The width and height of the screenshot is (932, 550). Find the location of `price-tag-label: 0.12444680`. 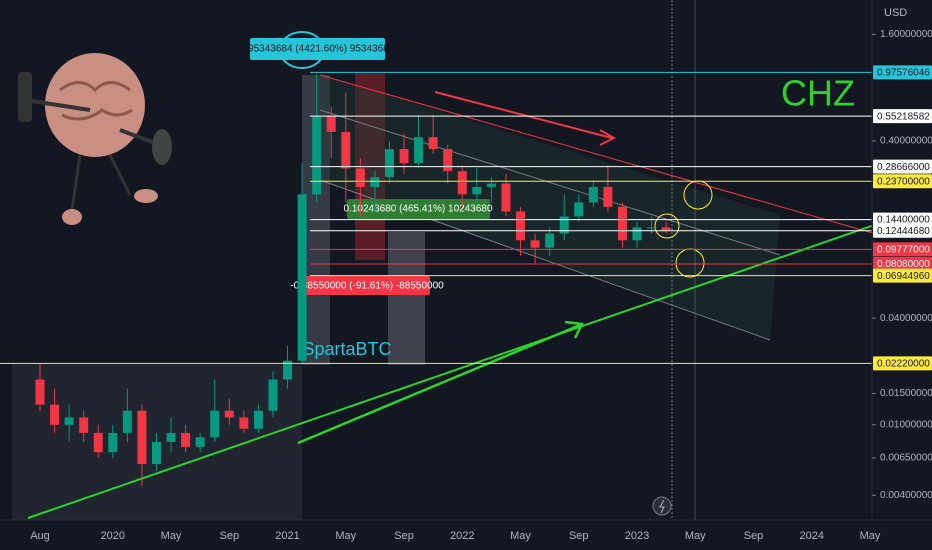

price-tag-label: 0.12444680 is located at coordinates (903, 231).